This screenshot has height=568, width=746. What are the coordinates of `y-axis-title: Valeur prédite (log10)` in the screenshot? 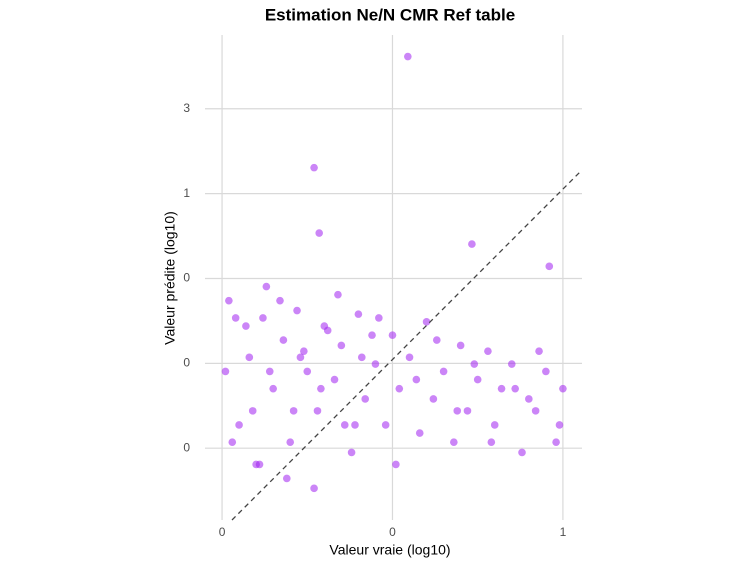 It's located at (170, 278).